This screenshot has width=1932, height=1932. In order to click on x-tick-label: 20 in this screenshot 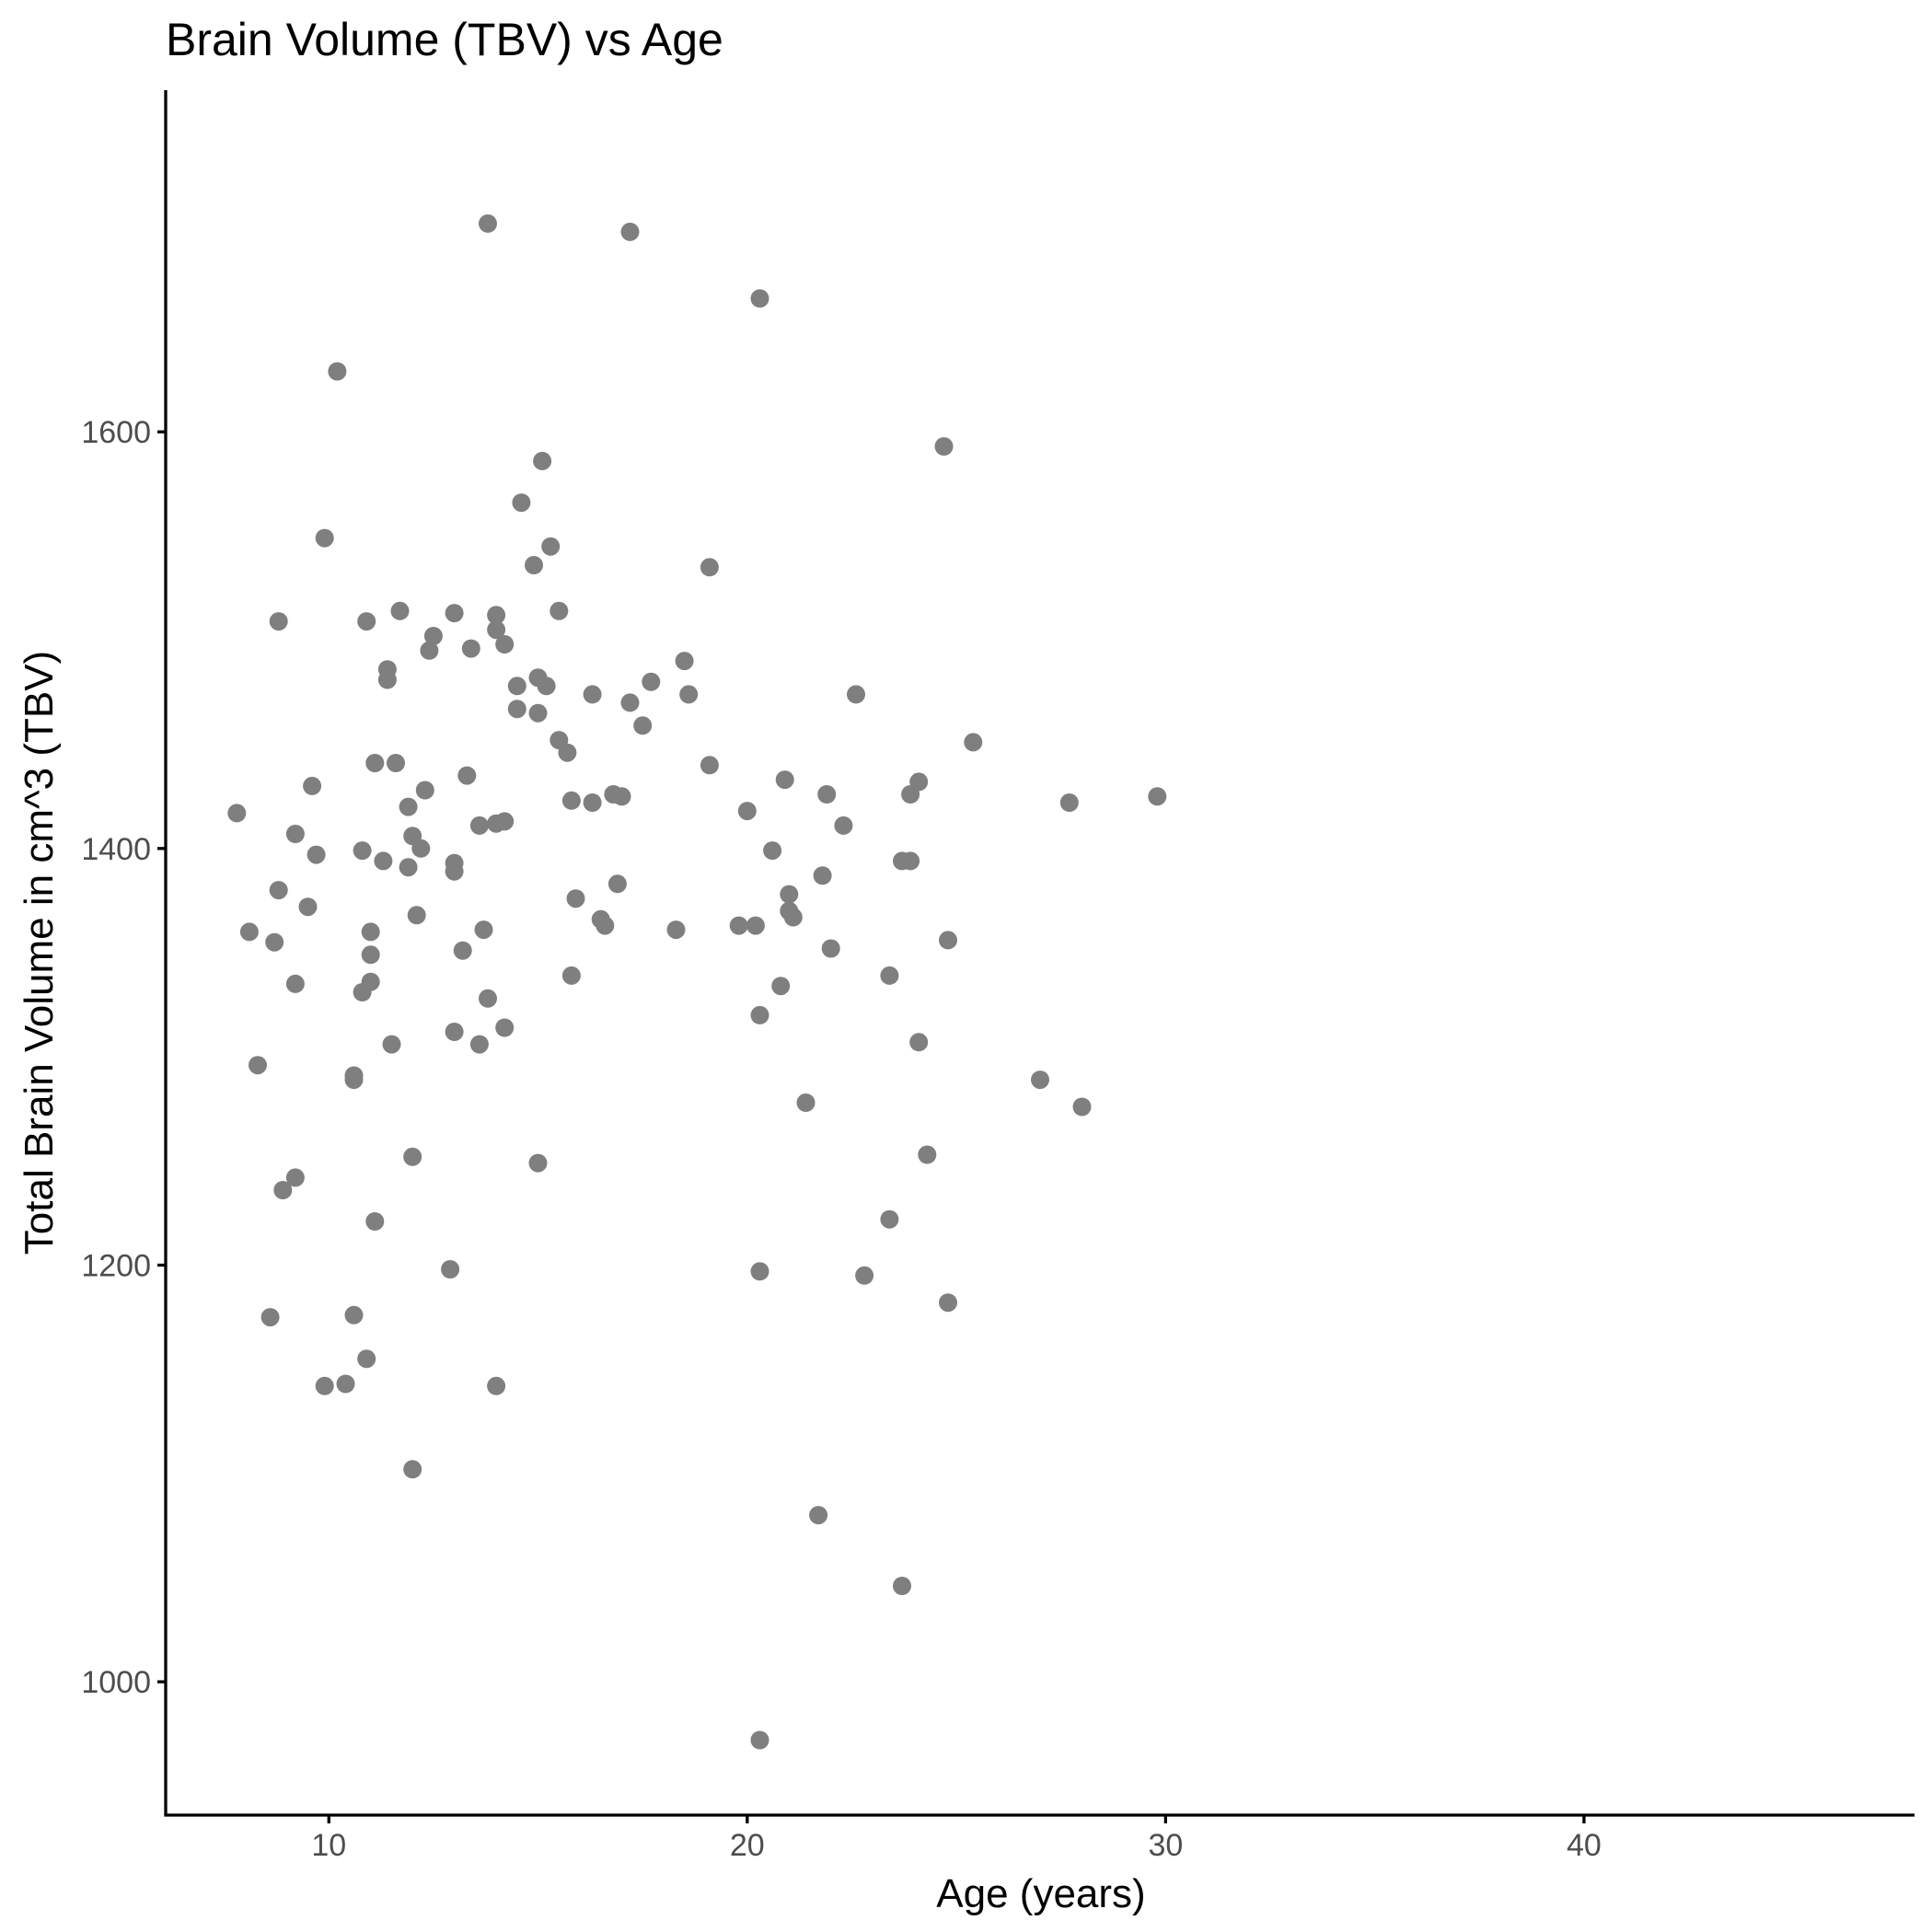, I will do `click(748, 1846)`.